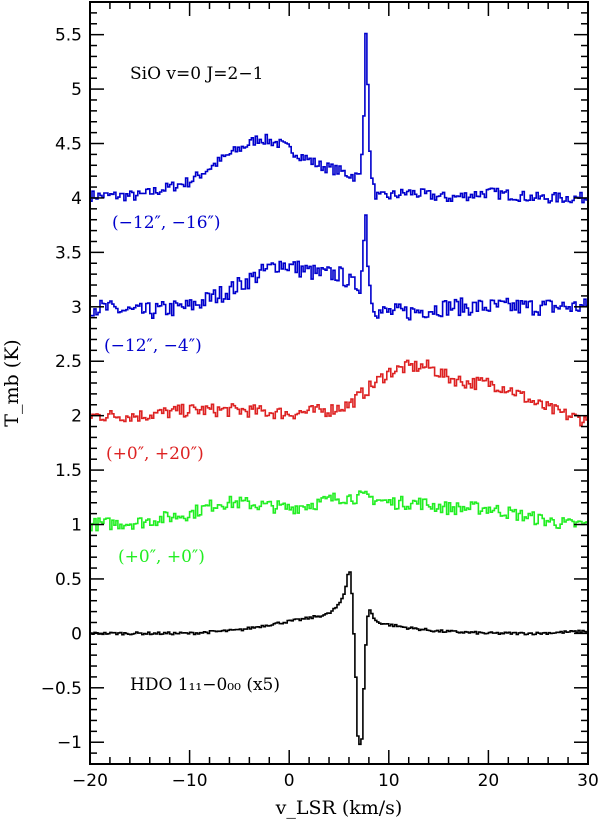 This screenshot has width=600, height=825. Describe the element at coordinates (153, 346) in the screenshot. I see `series-label-2: (−12″, −4″)` at that location.